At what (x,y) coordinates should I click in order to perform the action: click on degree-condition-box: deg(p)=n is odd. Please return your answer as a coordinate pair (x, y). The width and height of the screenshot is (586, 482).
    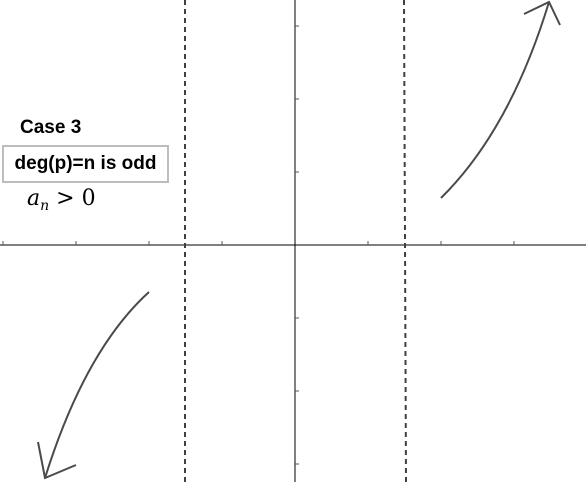
    Looking at the image, I should click on (85, 164).